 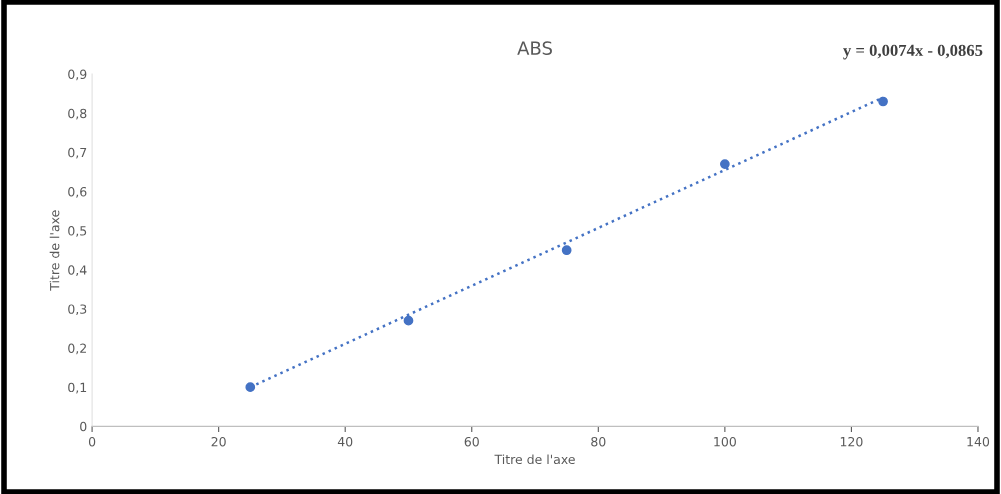 What do you see at coordinates (83, 426) in the screenshot?
I see `y-tick-label: 0` at bounding box center [83, 426].